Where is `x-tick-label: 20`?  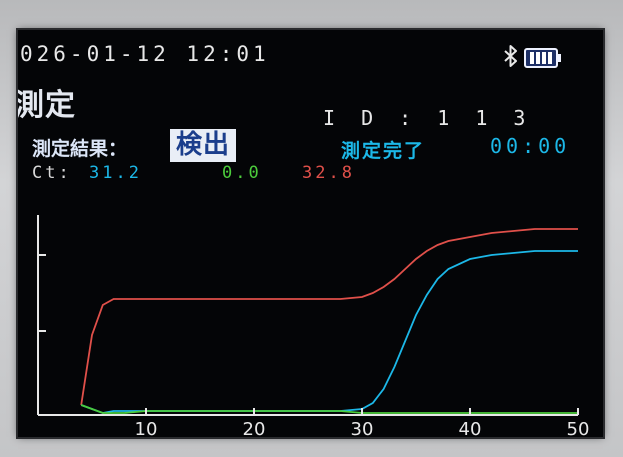 x-tick-label: 20 is located at coordinates (254, 428).